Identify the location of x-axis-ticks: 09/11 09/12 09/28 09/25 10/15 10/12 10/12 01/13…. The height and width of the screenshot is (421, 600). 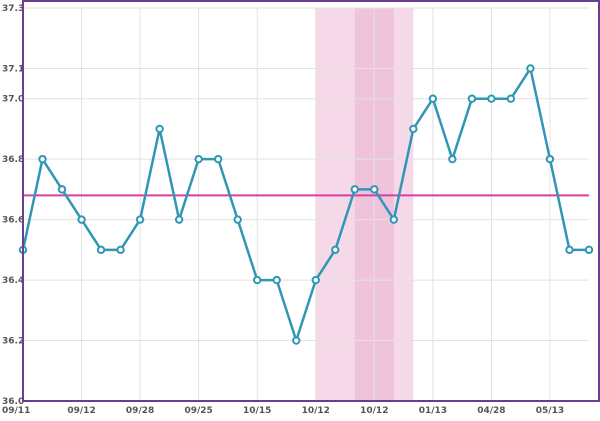
(283, 411).